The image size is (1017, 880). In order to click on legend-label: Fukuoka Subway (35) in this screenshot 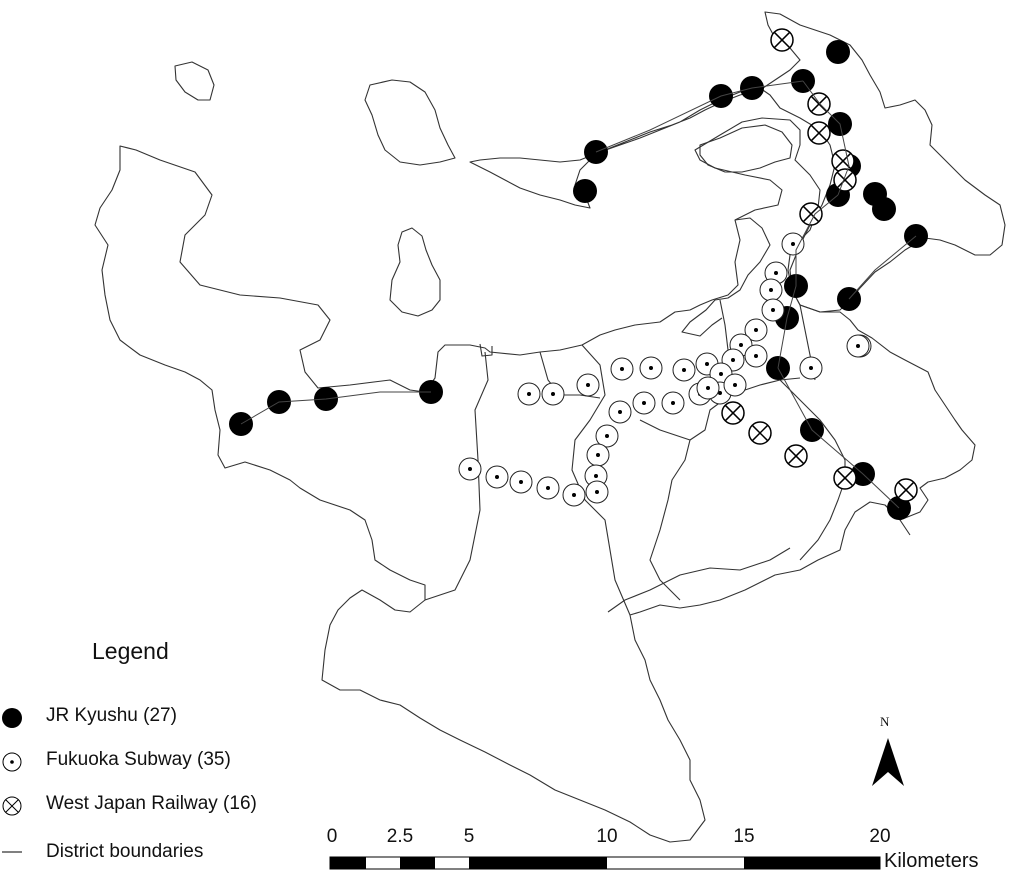, I will do `click(138, 759)`.